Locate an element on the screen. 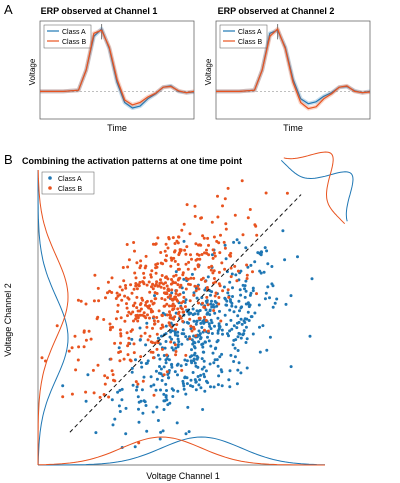 The width and height of the screenshot is (400, 483). panel-a-label: A is located at coordinates (8, 9).